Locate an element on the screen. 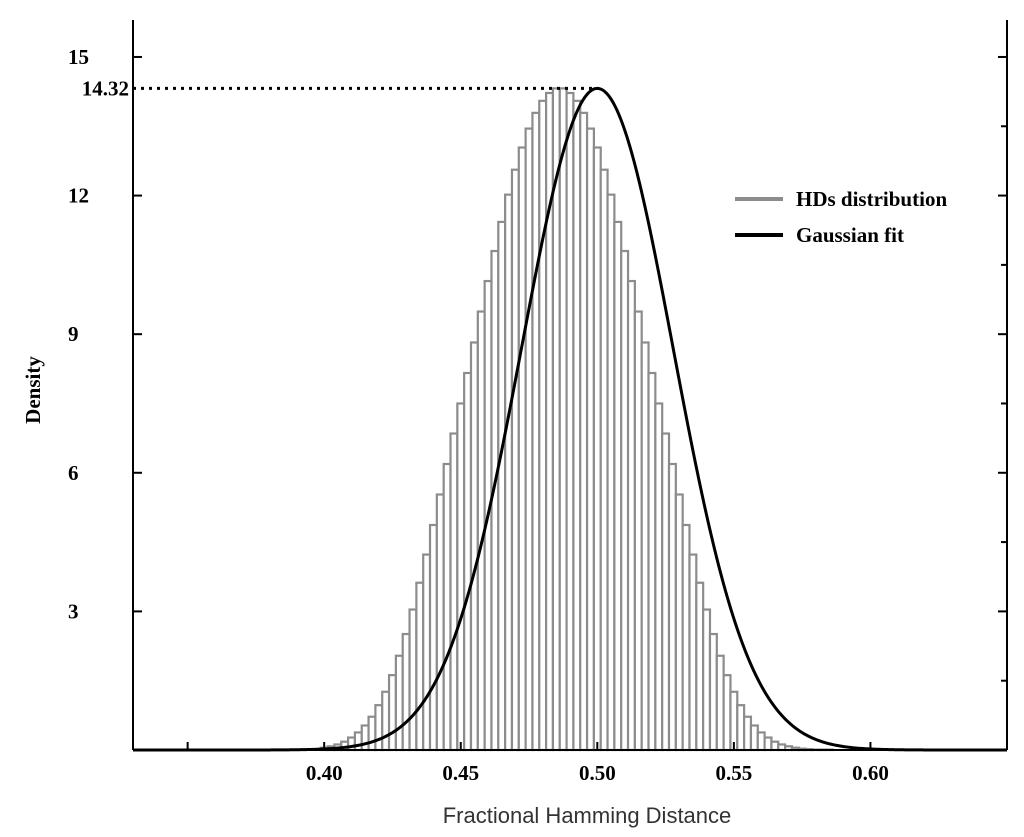  legend: HDs distribution Gaussian fit is located at coordinates (841, 217).